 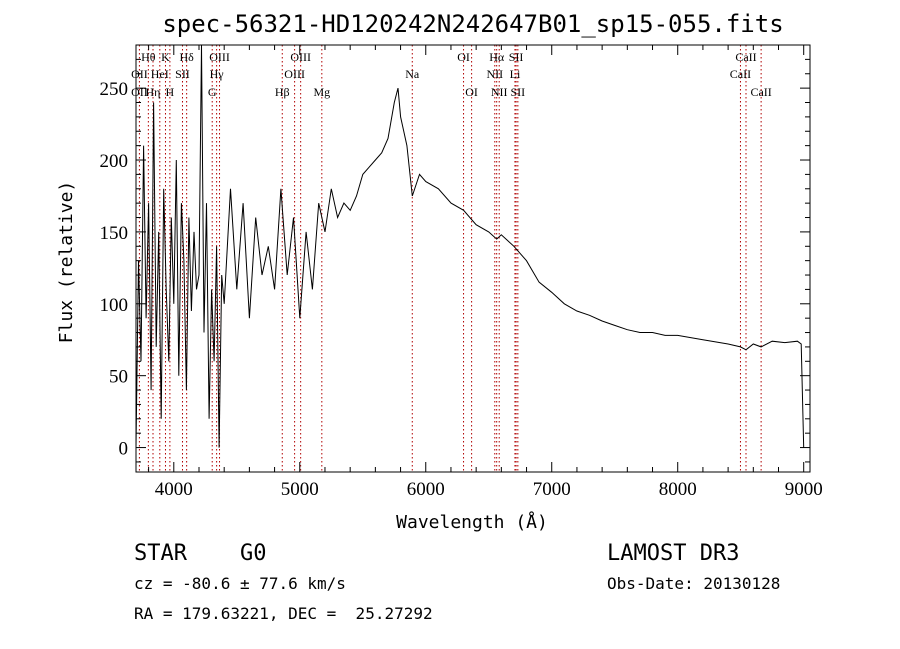 What do you see at coordinates (804, 489) in the screenshot?
I see `x-tick-label: 9000` at bounding box center [804, 489].